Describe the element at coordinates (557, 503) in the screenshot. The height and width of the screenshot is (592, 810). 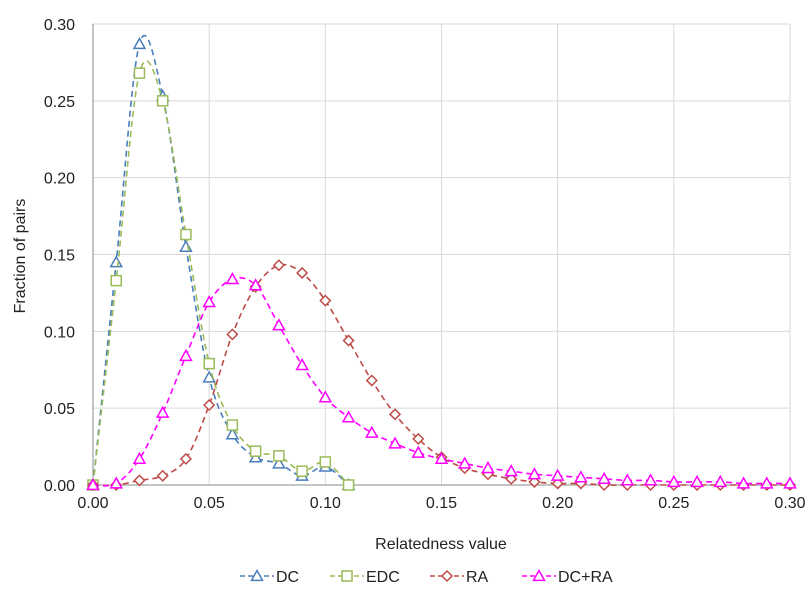
I see `x-tick-label: 0.20` at that location.